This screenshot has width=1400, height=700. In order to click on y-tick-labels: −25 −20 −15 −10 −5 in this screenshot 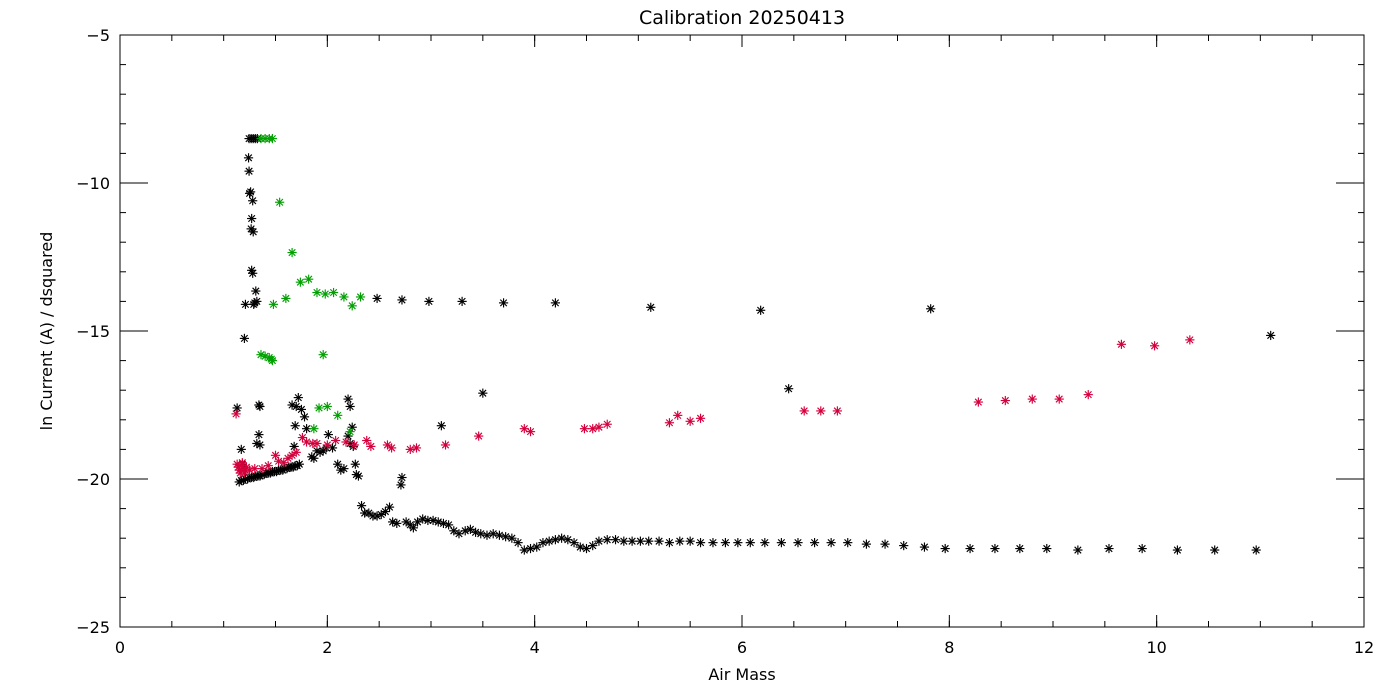, I will do `click(93, 331)`.